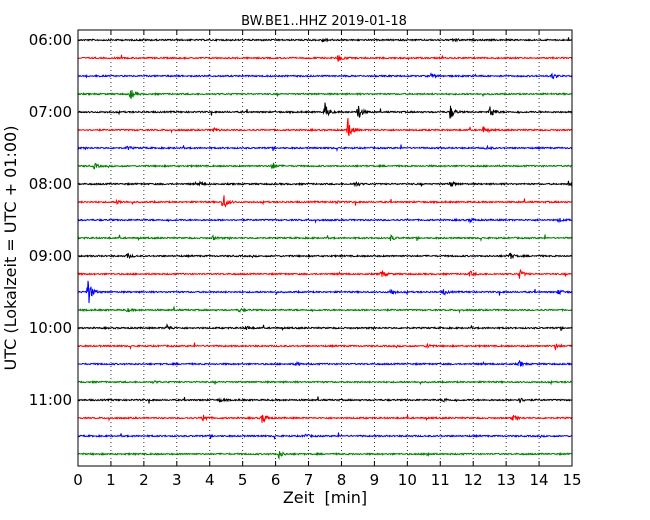 The image size is (650, 520). I want to click on x-tick-label-14: 14, so click(539, 480).